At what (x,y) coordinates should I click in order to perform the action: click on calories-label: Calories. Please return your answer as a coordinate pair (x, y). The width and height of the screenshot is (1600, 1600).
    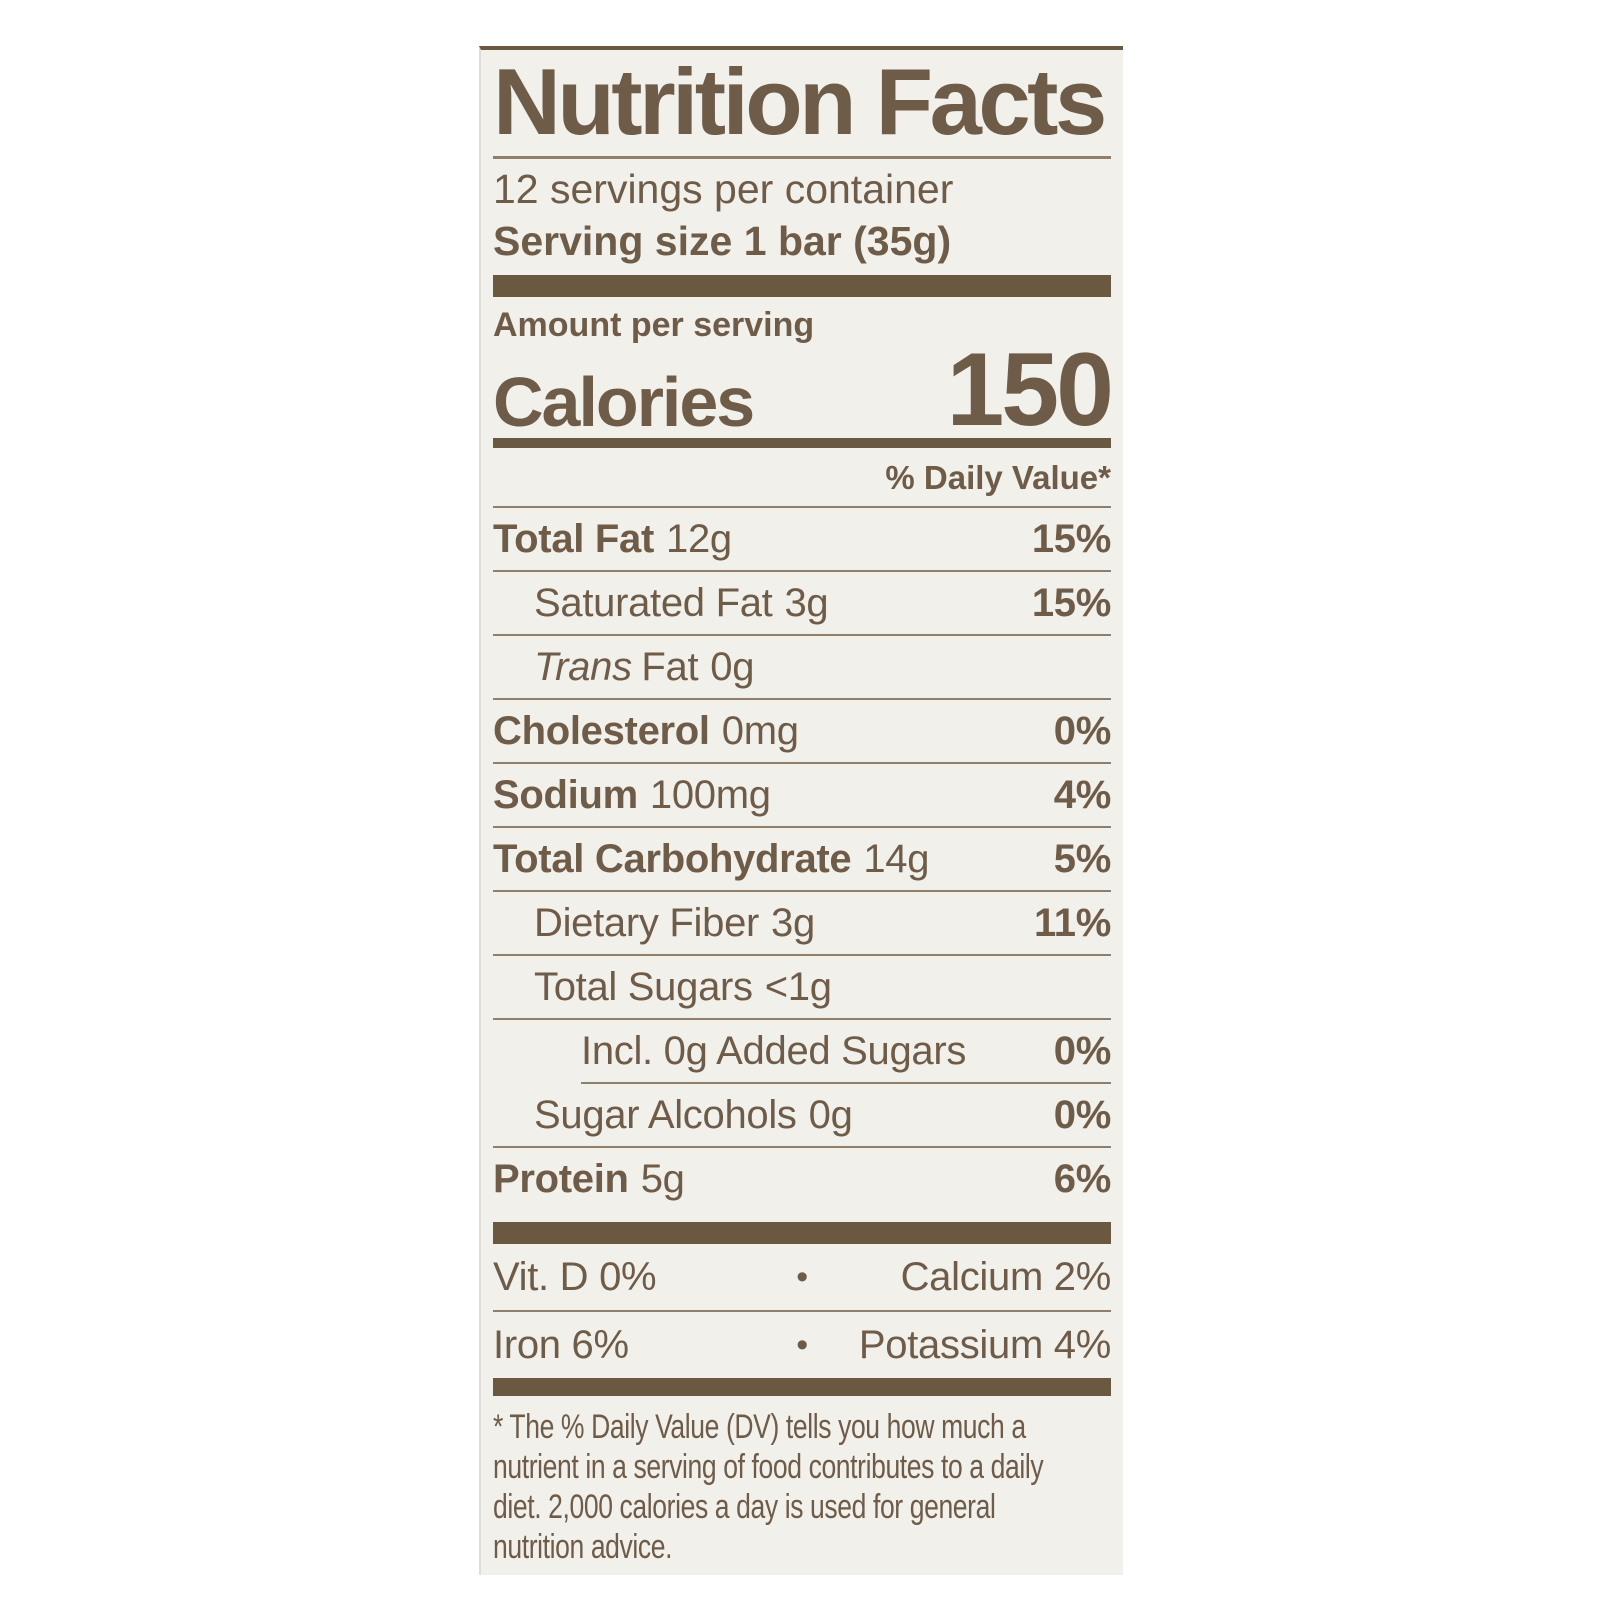
    Looking at the image, I should click on (624, 402).